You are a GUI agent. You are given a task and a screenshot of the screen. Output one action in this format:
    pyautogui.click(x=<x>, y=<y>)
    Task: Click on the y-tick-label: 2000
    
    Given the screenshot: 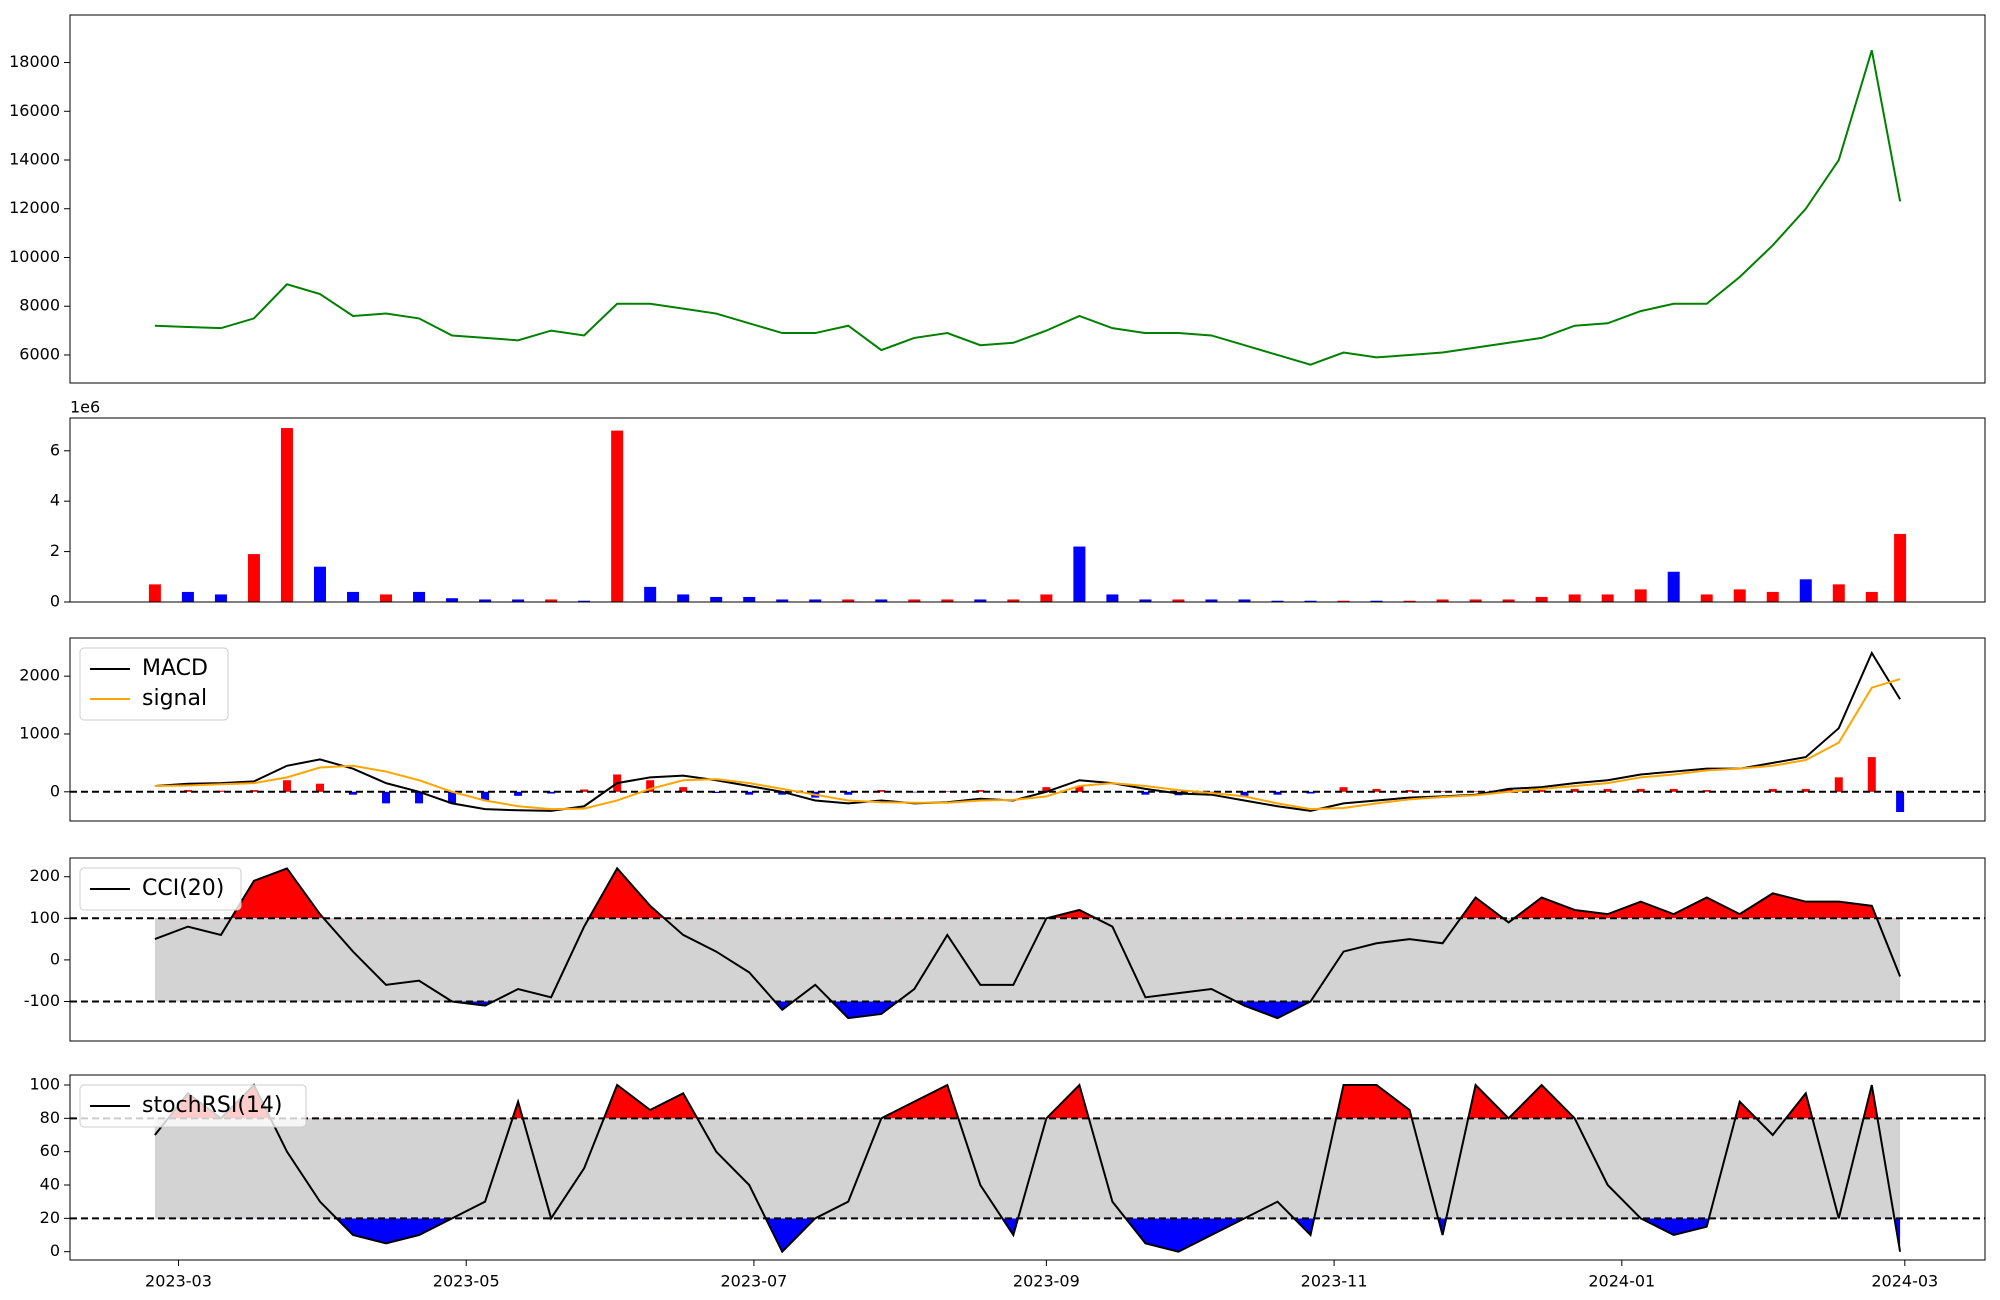 What is the action you would take?
    pyautogui.click(x=39, y=675)
    